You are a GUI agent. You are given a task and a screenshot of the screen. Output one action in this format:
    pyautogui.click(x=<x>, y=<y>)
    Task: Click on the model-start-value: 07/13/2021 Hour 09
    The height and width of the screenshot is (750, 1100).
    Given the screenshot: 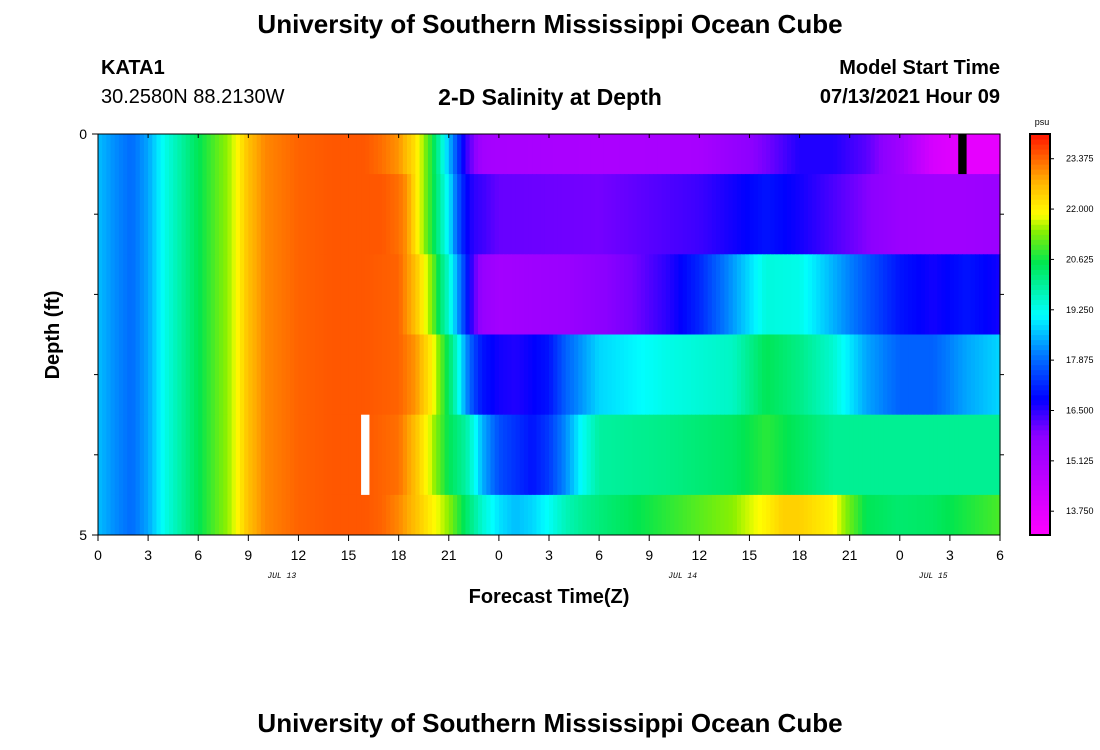 What is the action you would take?
    pyautogui.click(x=909, y=97)
    